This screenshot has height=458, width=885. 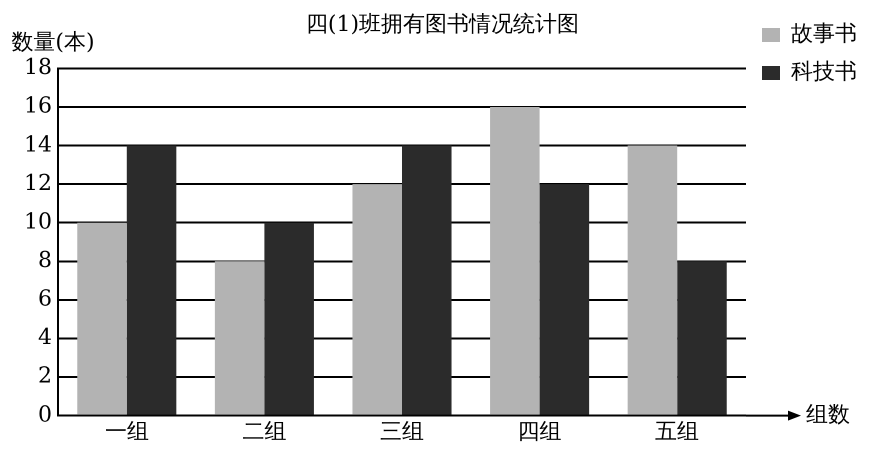 What do you see at coordinates (824, 34) in the screenshot?
I see `legend-label: 故事书` at bounding box center [824, 34].